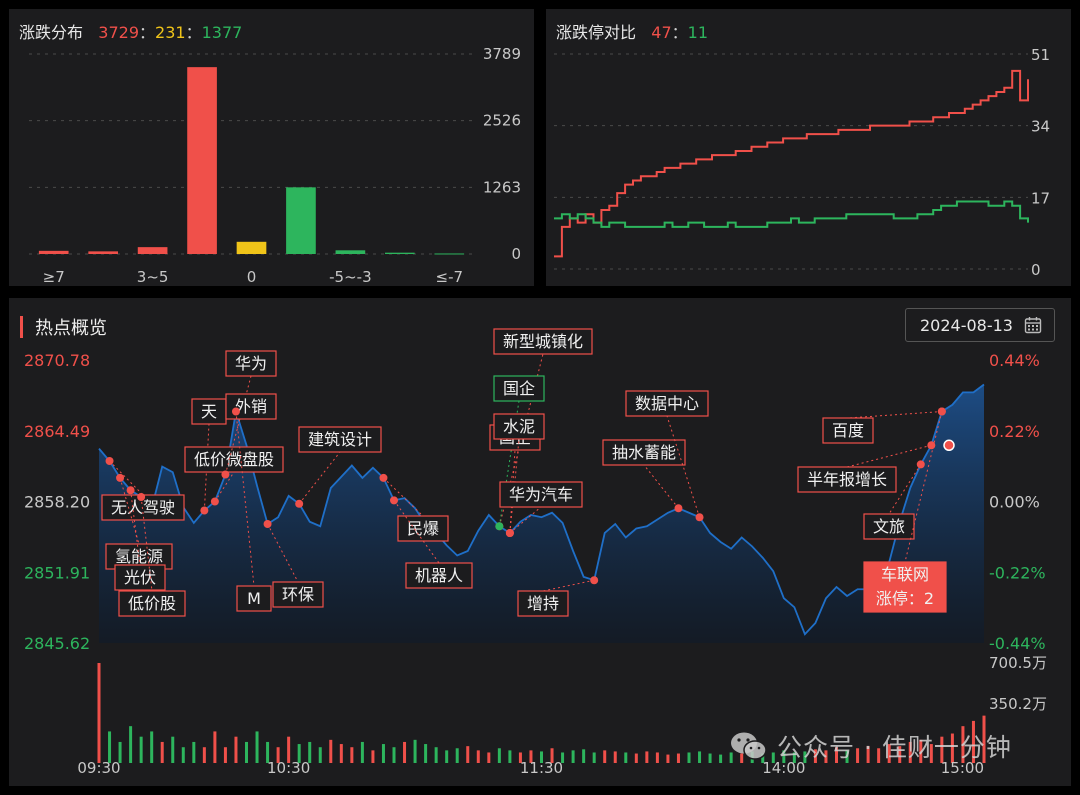 This screenshot has height=795, width=1080. Describe the element at coordinates (502, 121) in the screenshot. I see `y-tick-label: 2526` at that location.